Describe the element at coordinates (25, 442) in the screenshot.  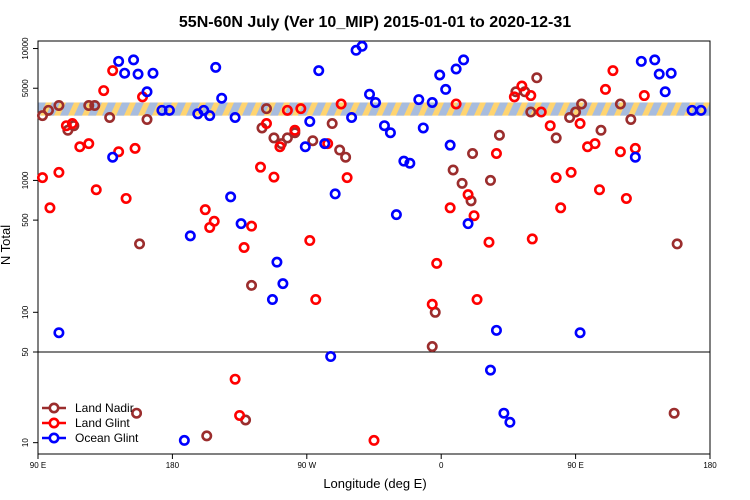
I see `y-tick-label: 10` at that location.